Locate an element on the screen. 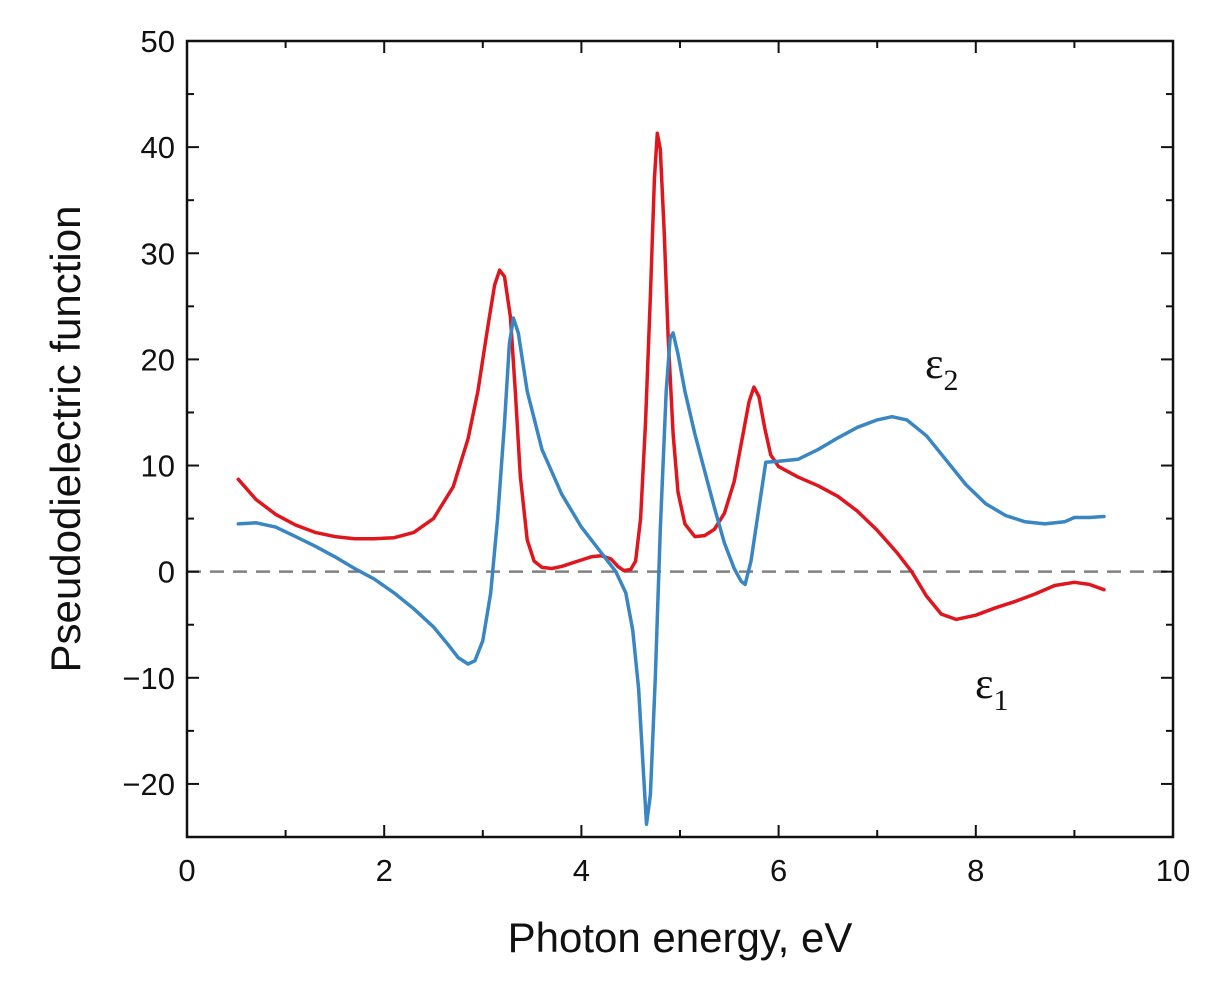 The image size is (1223, 986). series-label-epsilon-1-subscript: 1 is located at coordinates (1000, 700).